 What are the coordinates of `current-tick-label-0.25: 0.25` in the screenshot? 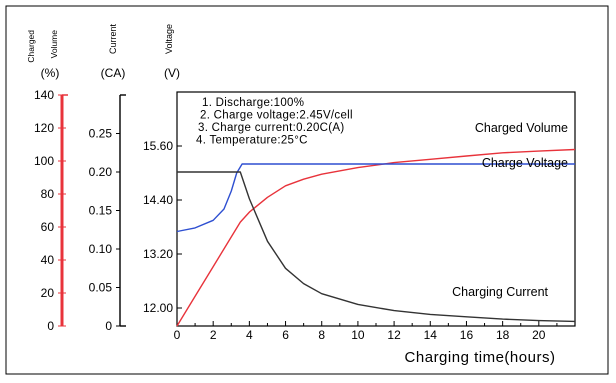 It's located at (101, 134).